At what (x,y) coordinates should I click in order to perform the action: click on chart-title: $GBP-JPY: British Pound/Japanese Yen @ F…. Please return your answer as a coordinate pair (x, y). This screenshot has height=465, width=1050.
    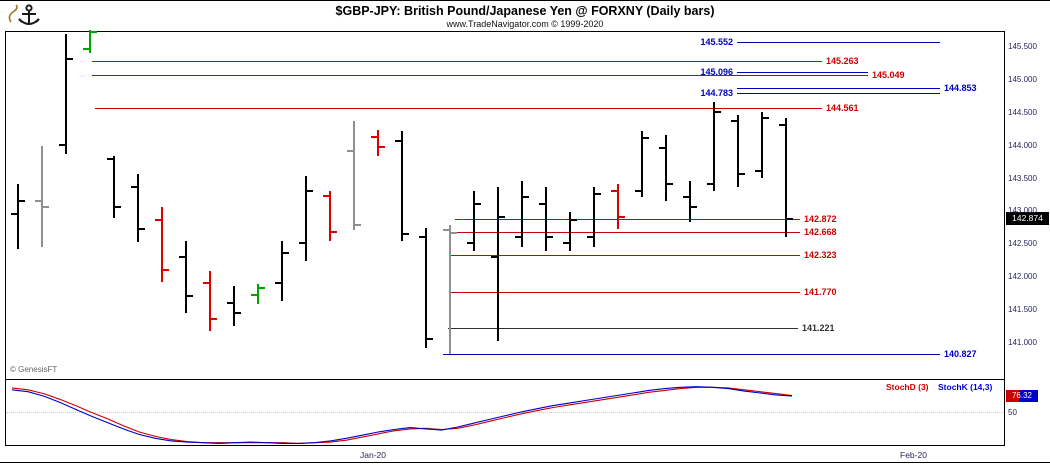
    Looking at the image, I should click on (525, 11).